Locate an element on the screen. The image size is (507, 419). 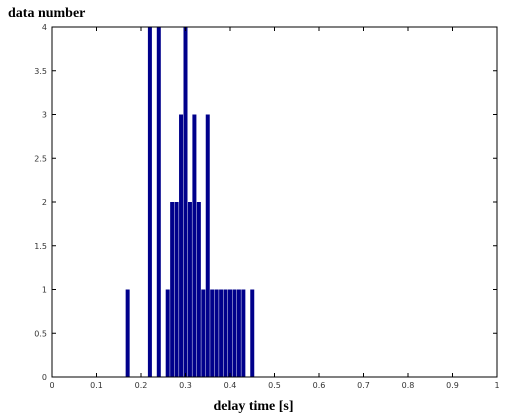
x-tick-label: 0.1 is located at coordinates (96, 385).